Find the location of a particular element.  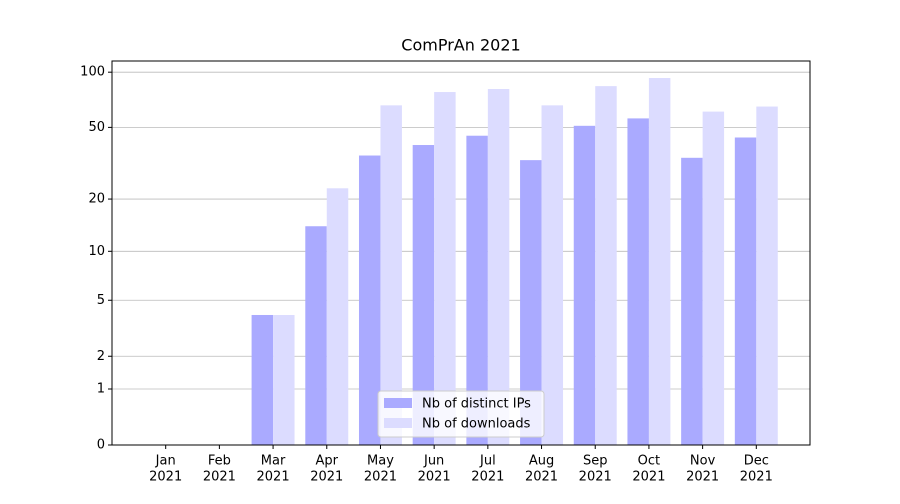

legend: Nb of distinct IPs Nb of downloads is located at coordinates (461, 414).